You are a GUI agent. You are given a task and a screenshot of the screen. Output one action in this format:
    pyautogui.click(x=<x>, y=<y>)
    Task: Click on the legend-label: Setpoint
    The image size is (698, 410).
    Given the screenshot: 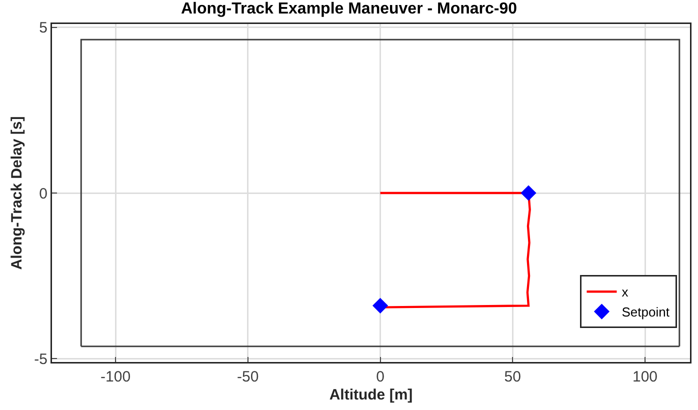 What is the action you would take?
    pyautogui.click(x=646, y=312)
    